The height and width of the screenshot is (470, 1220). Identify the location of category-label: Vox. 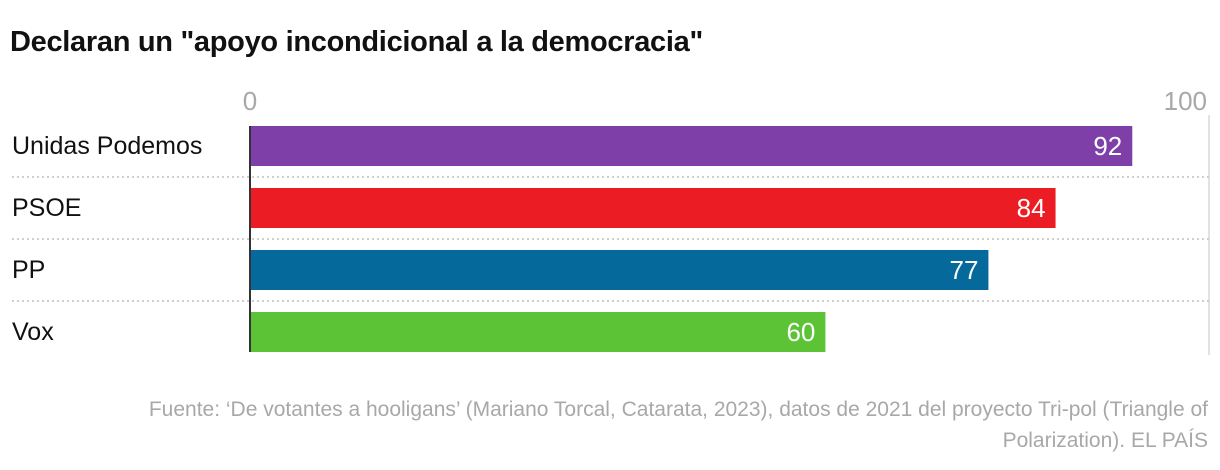
(33, 332).